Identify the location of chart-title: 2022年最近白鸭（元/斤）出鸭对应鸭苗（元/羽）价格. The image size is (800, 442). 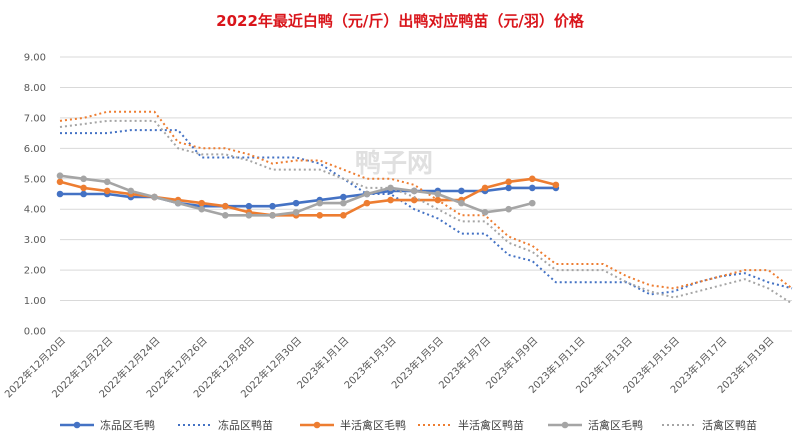
(400, 21).